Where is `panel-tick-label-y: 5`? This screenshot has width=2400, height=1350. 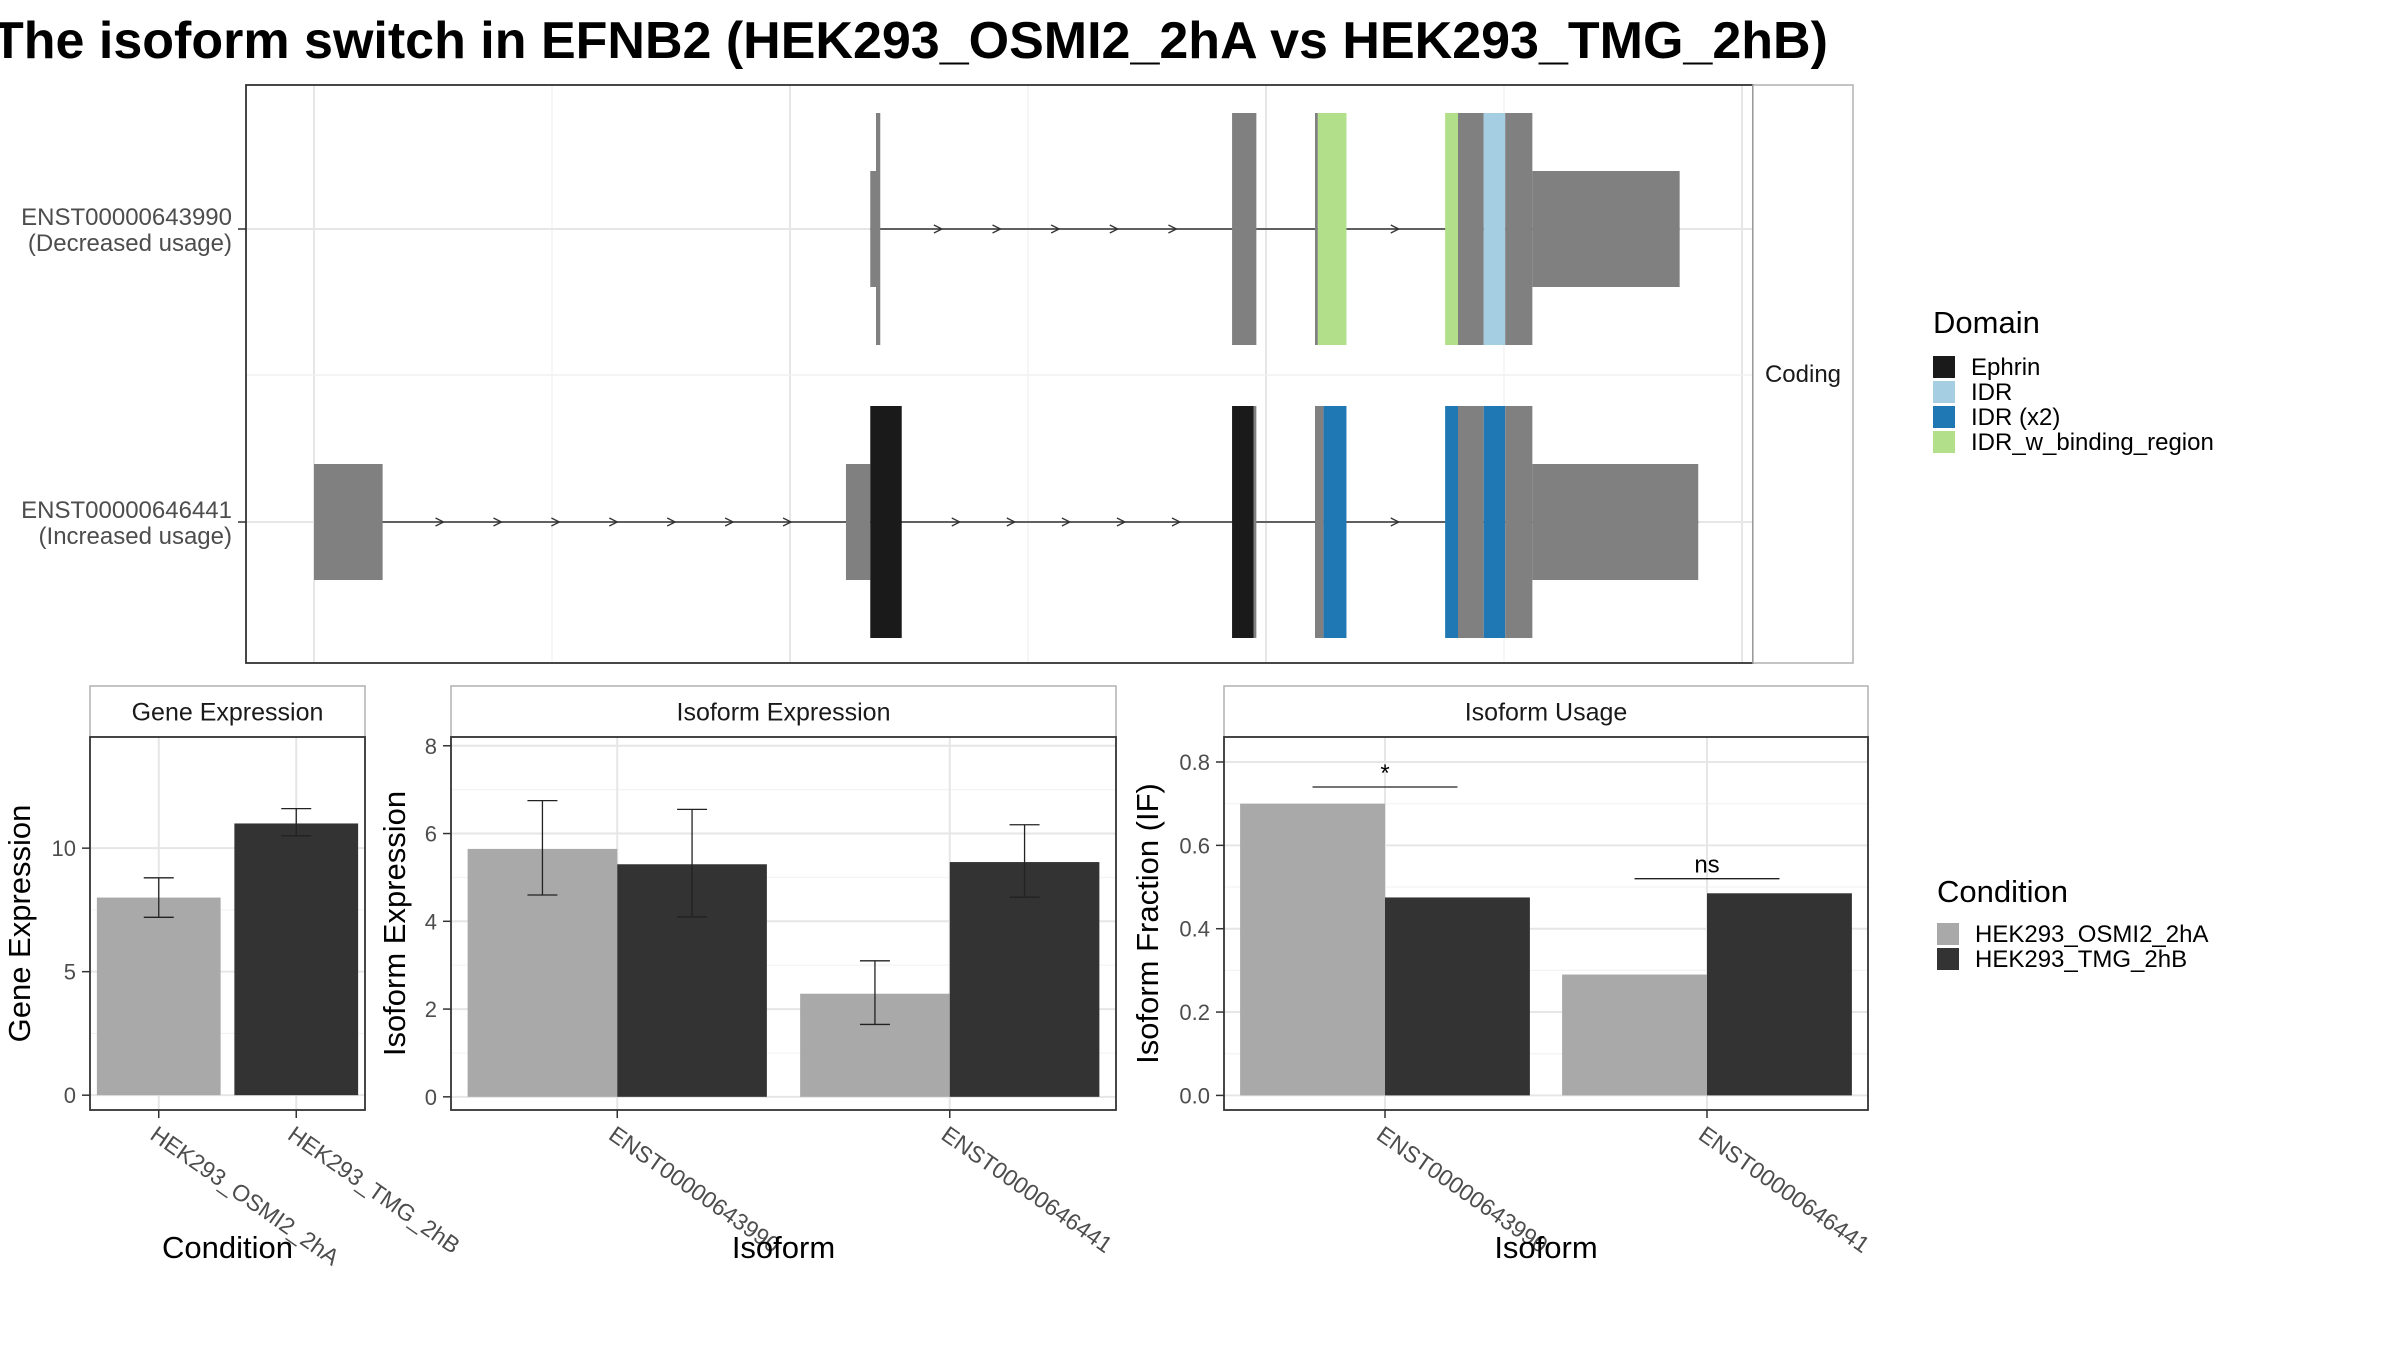
panel-tick-label-y: 5 is located at coordinates (70, 972).